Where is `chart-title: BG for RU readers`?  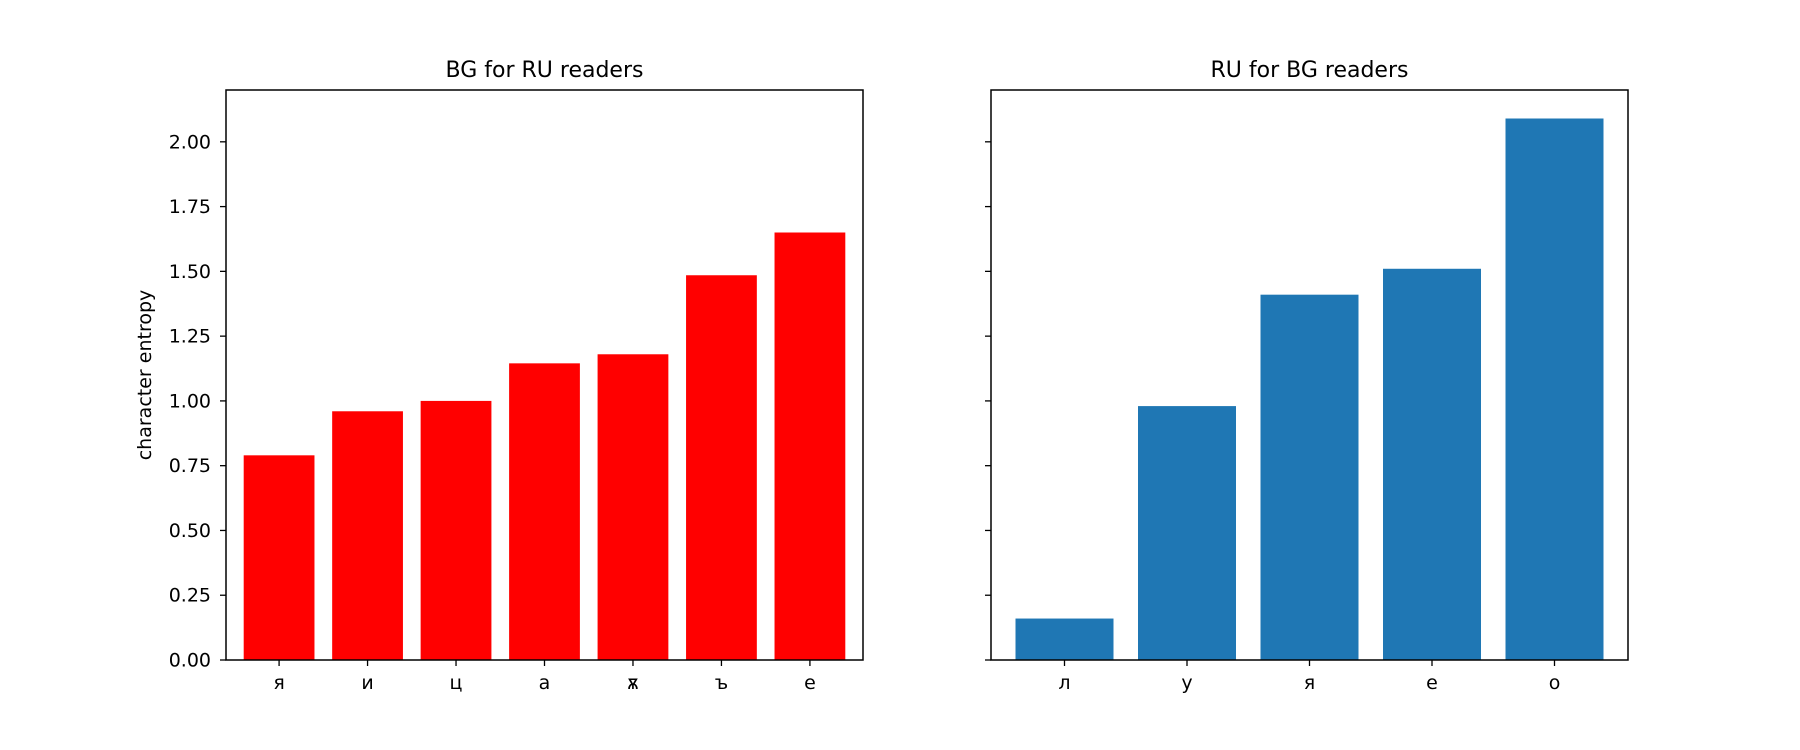 chart-title: BG for RU readers is located at coordinates (545, 70).